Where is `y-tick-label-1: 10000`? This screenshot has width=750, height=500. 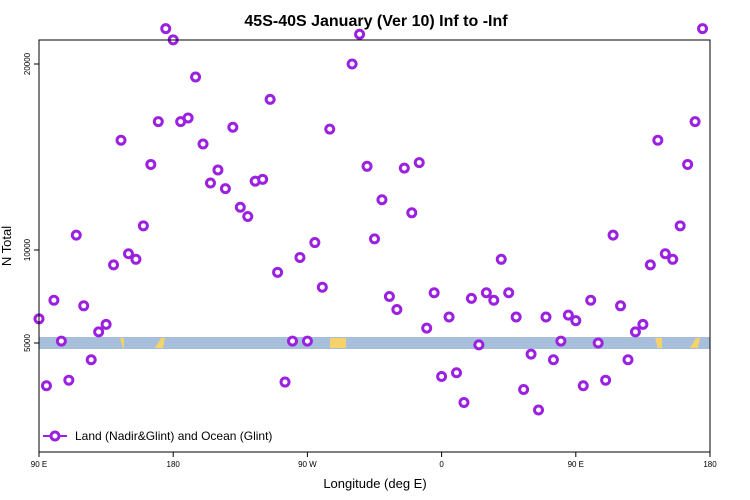
y-tick-label-1: 10000 is located at coordinates (27, 249).